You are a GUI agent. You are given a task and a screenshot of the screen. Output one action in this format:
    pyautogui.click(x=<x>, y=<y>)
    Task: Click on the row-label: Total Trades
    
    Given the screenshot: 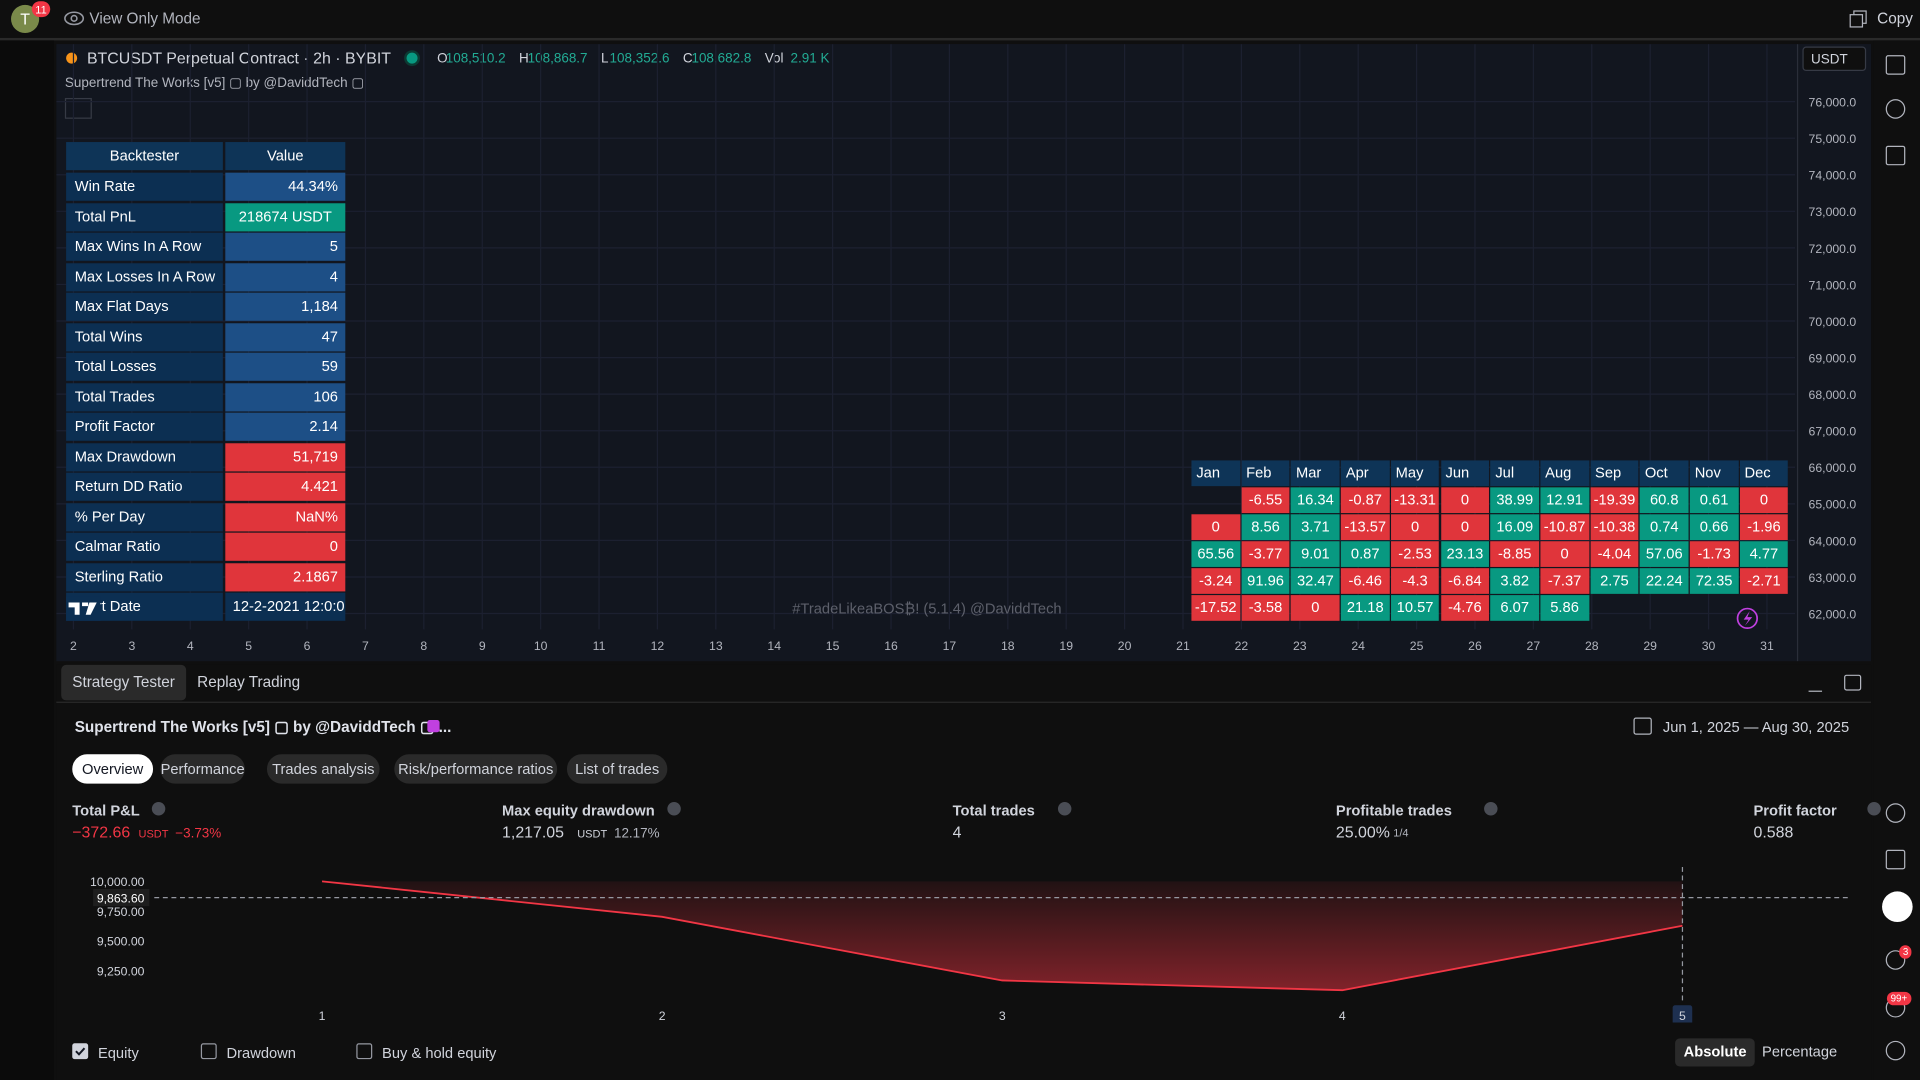 What is the action you would take?
    pyautogui.click(x=144, y=396)
    